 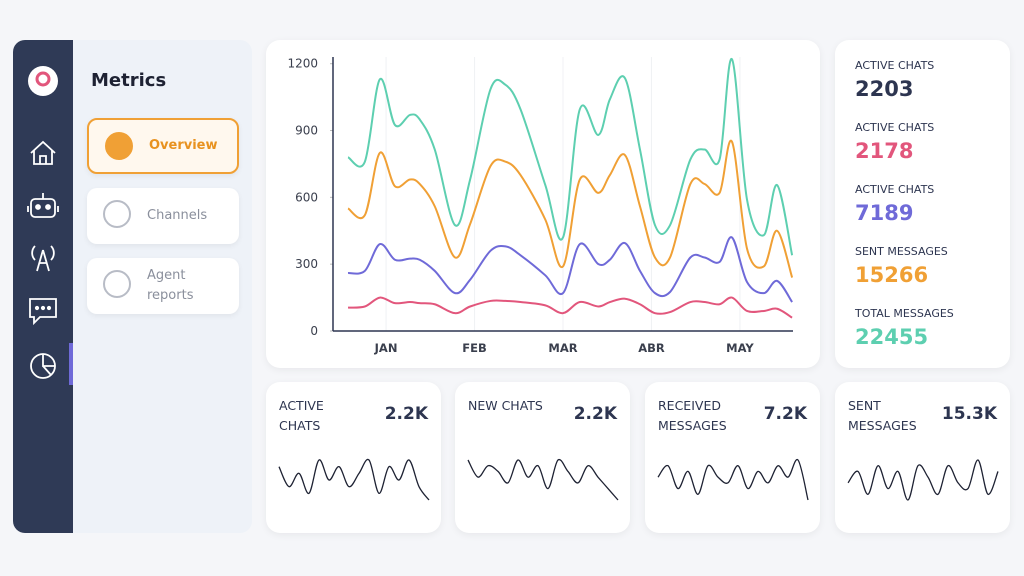 I want to click on stat-label: SENT MESSAGES, so click(x=901, y=251).